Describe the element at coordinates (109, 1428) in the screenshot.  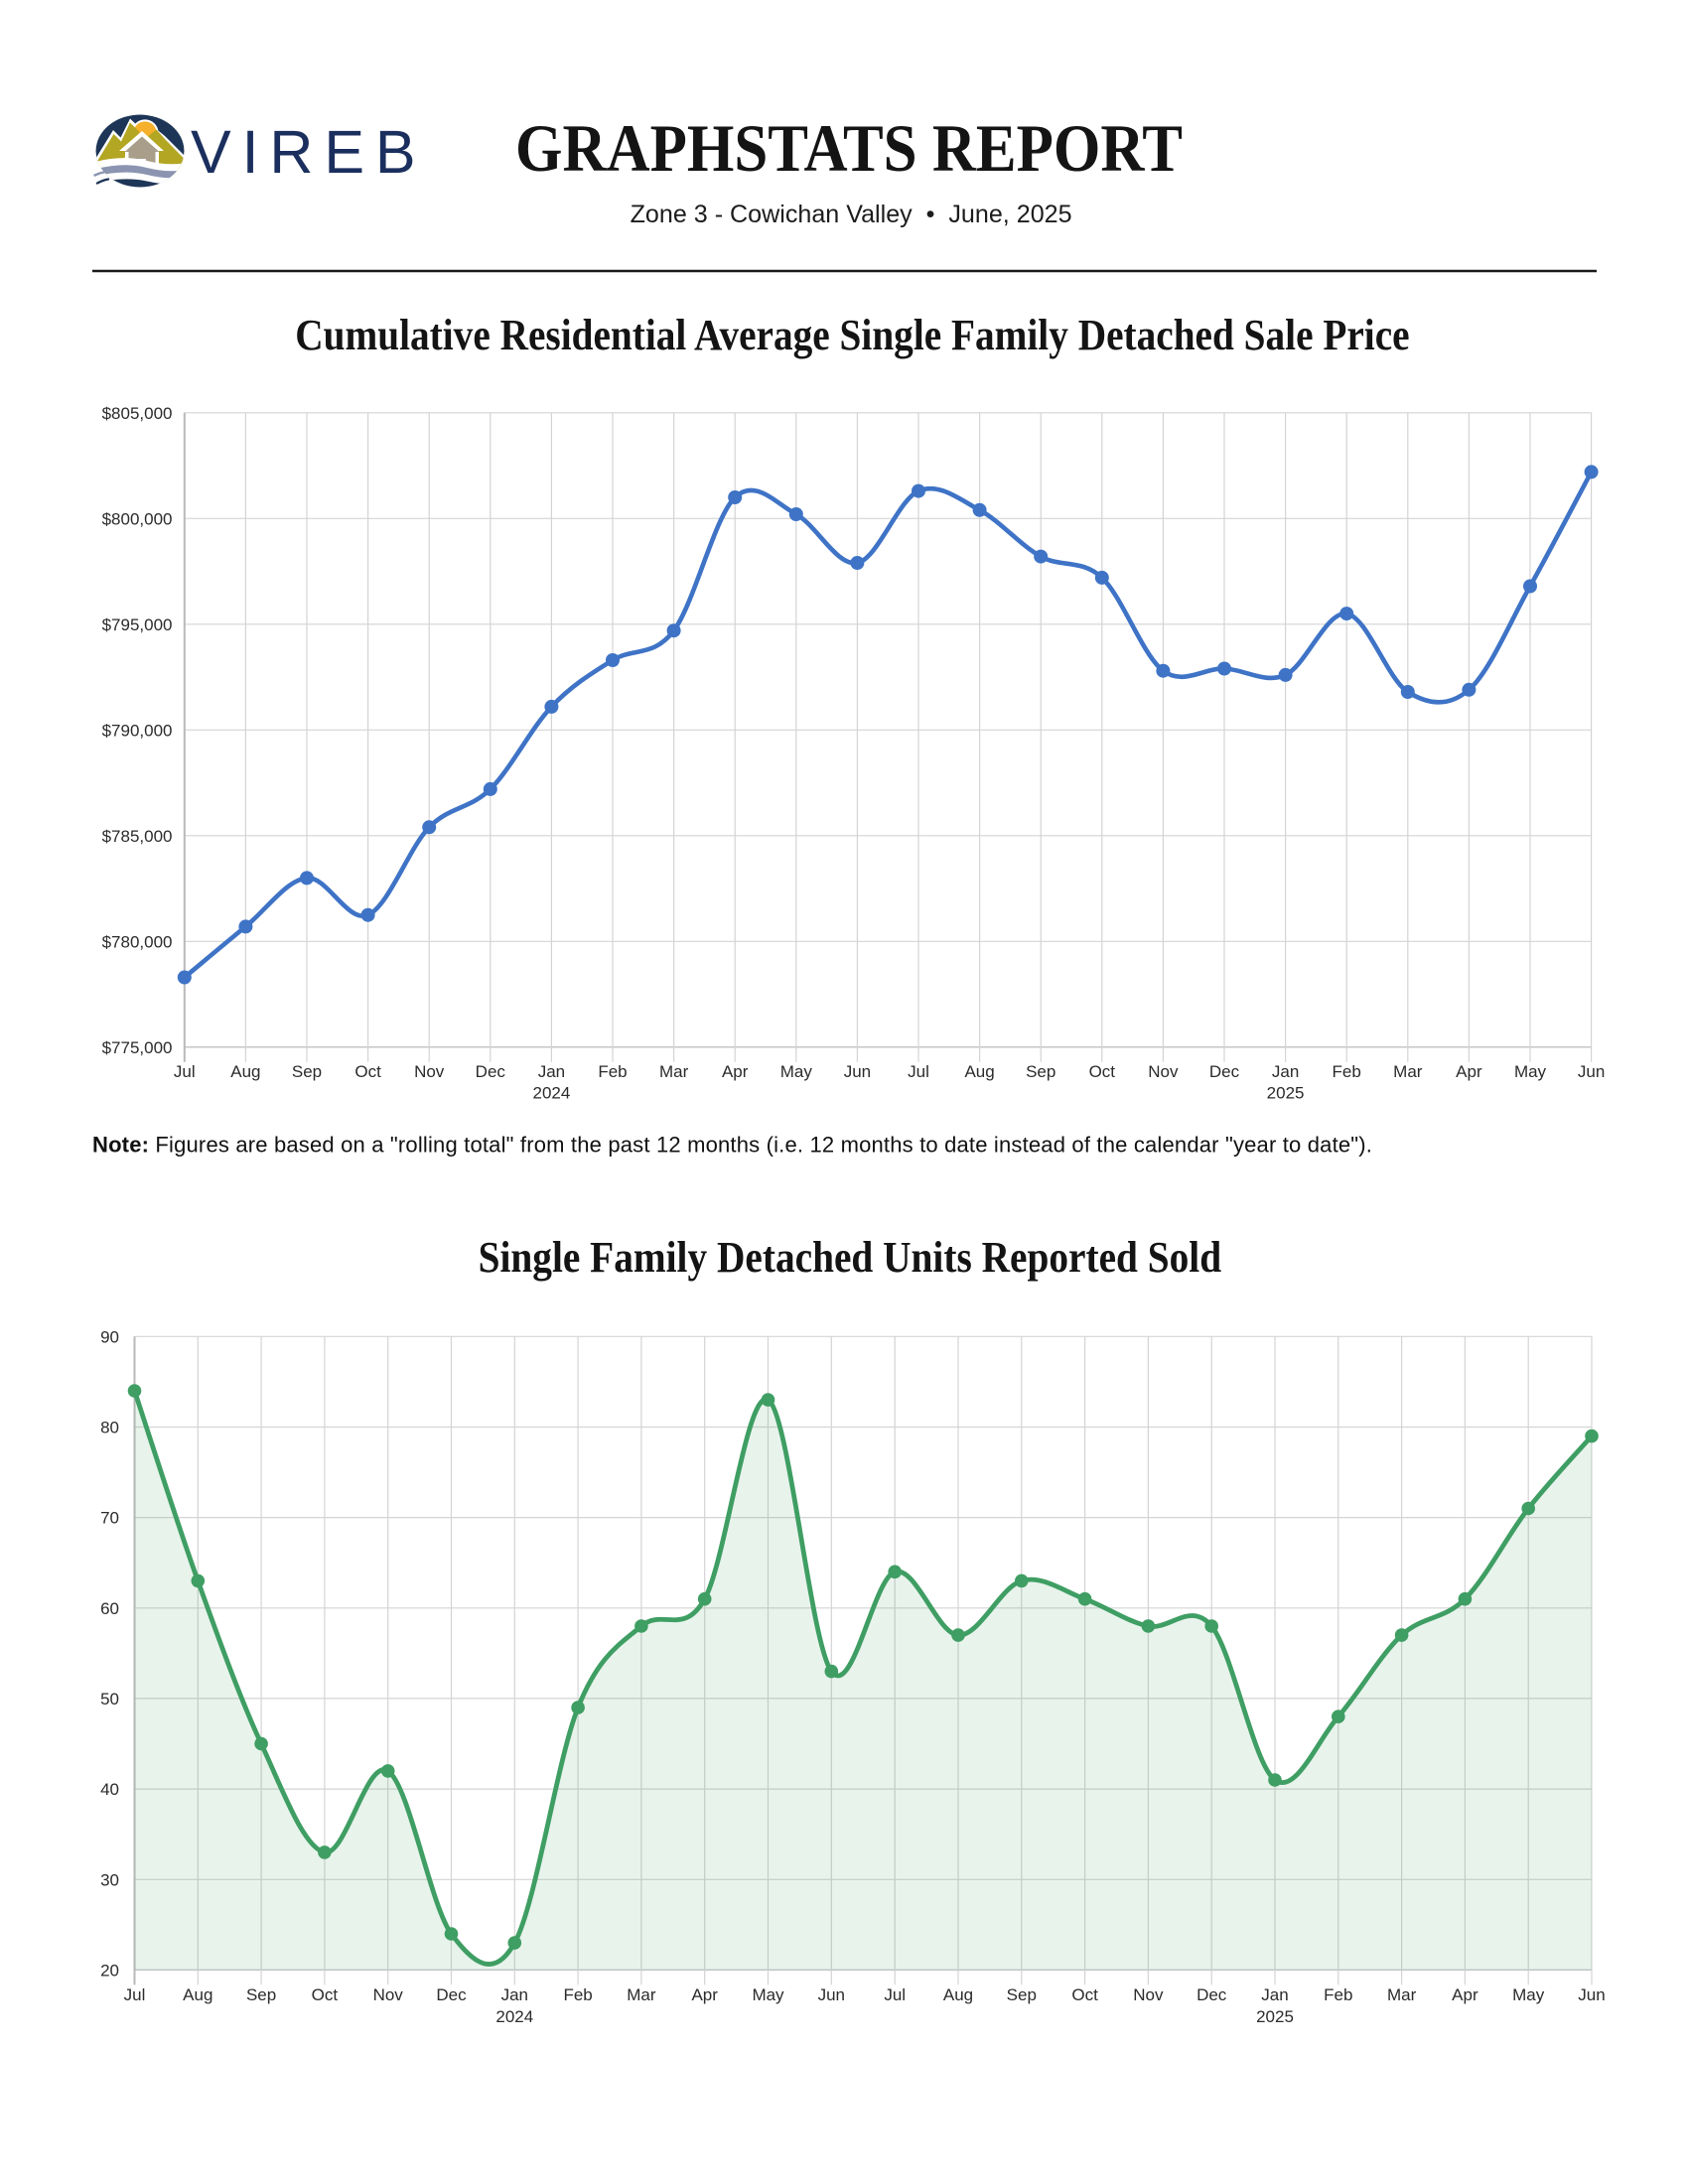
I see `svg-text: 80` at that location.